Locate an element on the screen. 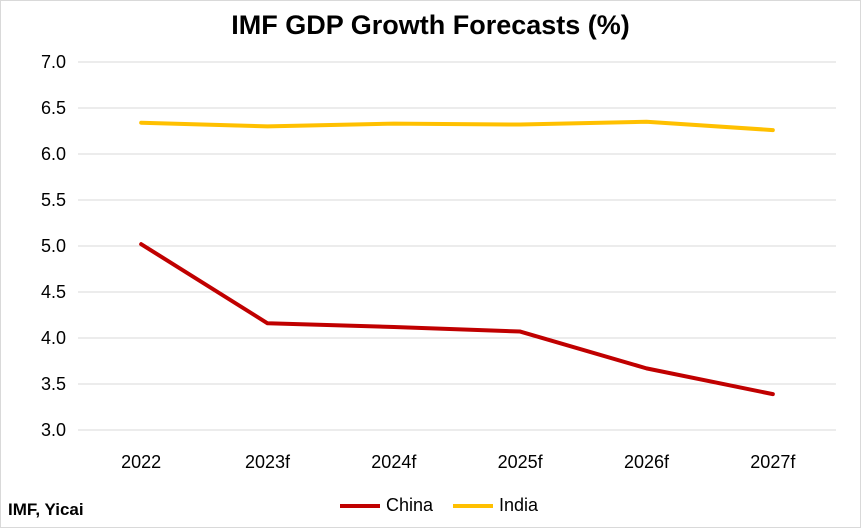 The image size is (861, 528). y-tick-label: 3.5 is located at coordinates (53, 384).